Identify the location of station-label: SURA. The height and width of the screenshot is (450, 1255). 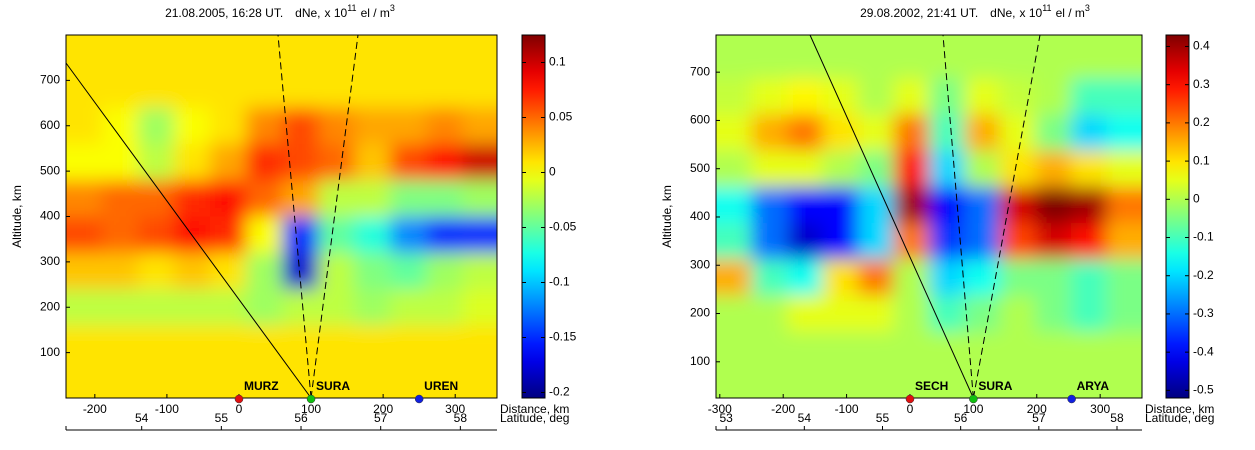
(333, 386).